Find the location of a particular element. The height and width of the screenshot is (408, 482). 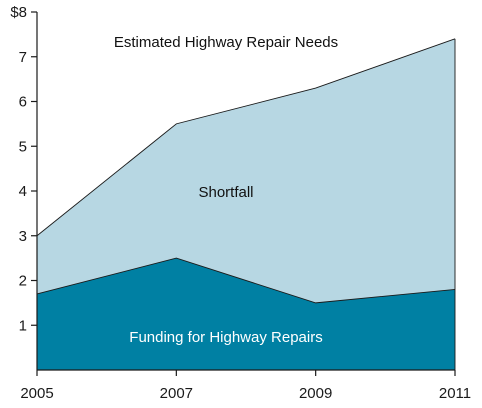

annotation-needs: Estimated Highway Repair Needs is located at coordinates (226, 42).